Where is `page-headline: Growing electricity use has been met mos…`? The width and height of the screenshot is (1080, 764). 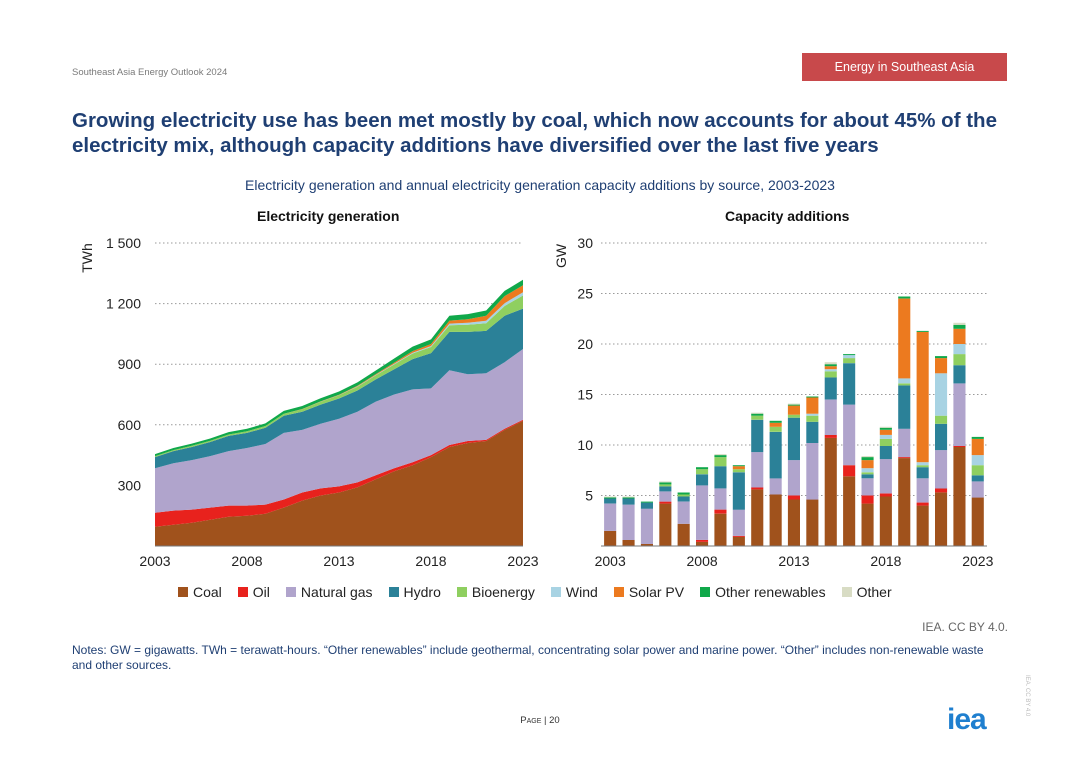
page-headline: Growing electricity use has been met mos… is located at coordinates (534, 133).